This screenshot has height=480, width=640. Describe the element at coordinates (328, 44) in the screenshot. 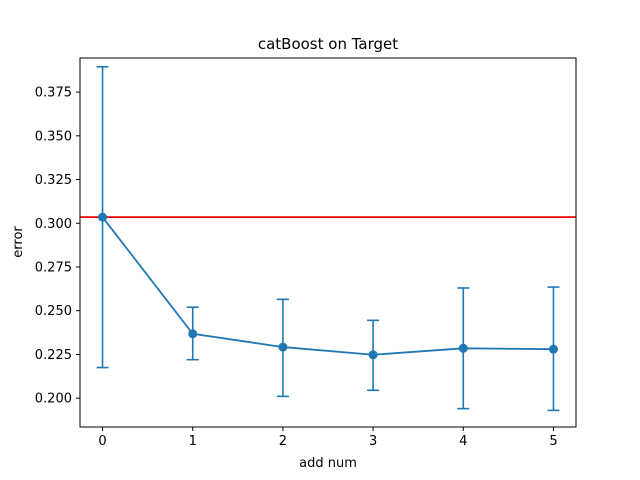

I see `chart-title: catBoost on Target` at that location.